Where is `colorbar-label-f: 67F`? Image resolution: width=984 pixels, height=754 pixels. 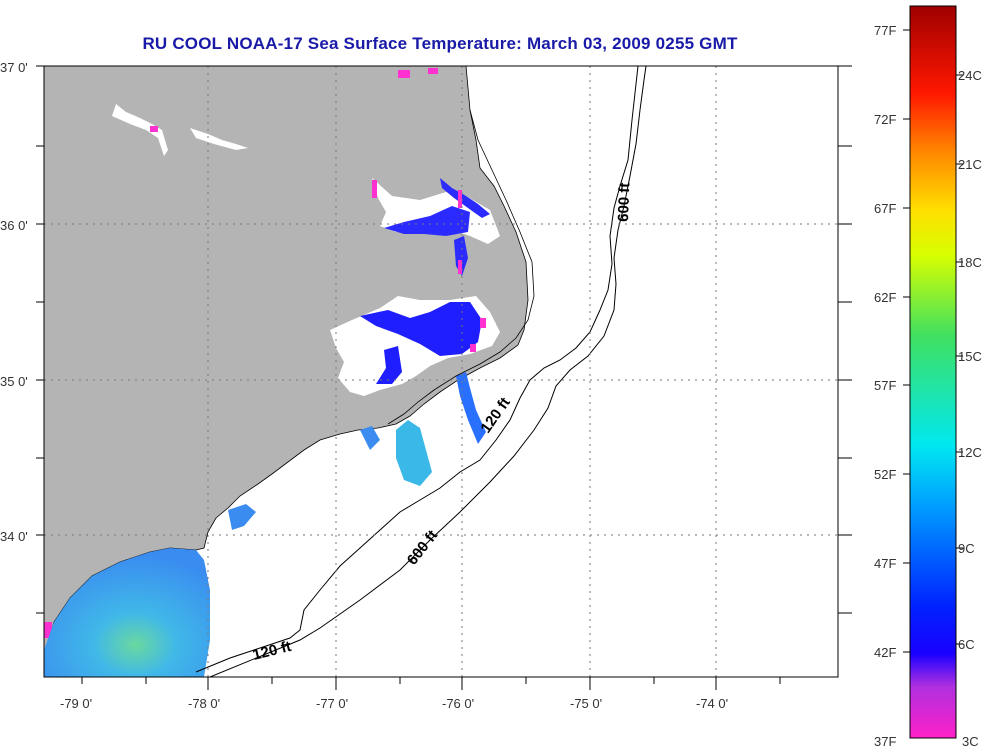
colorbar-label-f: 67F is located at coordinates (885, 208).